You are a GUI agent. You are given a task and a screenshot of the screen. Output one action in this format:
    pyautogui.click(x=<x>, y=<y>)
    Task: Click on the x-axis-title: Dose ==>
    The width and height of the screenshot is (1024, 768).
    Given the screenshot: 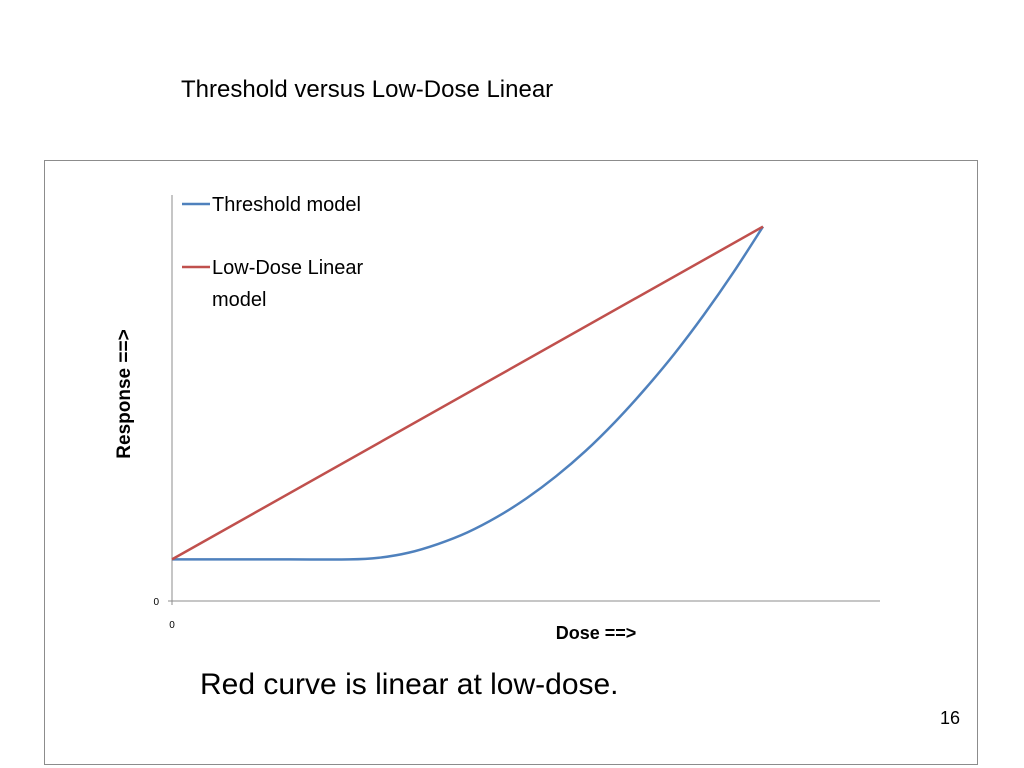 What is the action you would take?
    pyautogui.click(x=596, y=633)
    